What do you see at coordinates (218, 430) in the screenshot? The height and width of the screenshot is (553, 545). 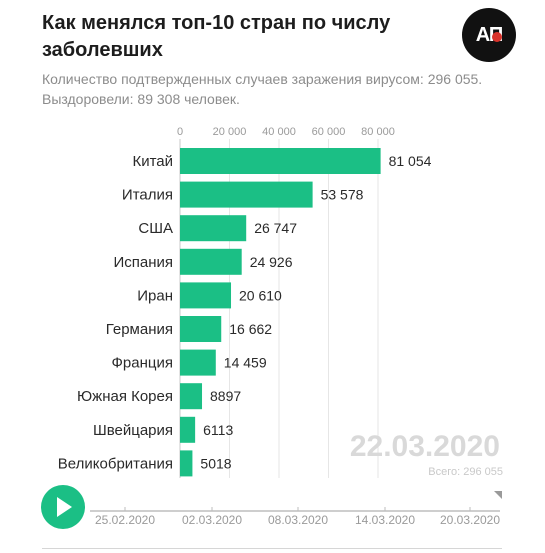 I see `value-label: 6113` at bounding box center [218, 430].